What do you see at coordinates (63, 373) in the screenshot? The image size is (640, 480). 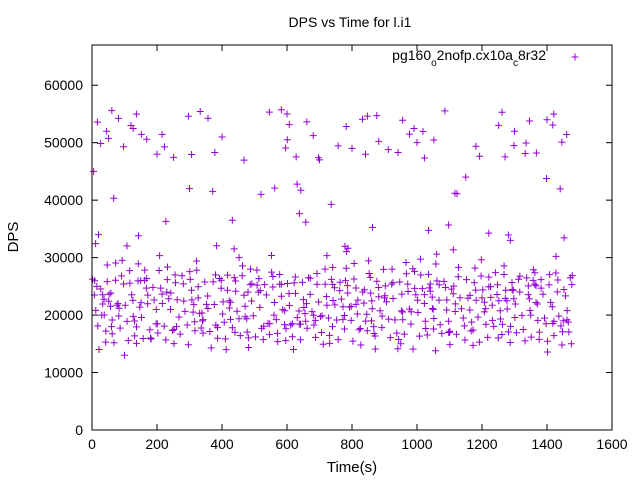 I see `y-tick-label: 10000` at bounding box center [63, 373].